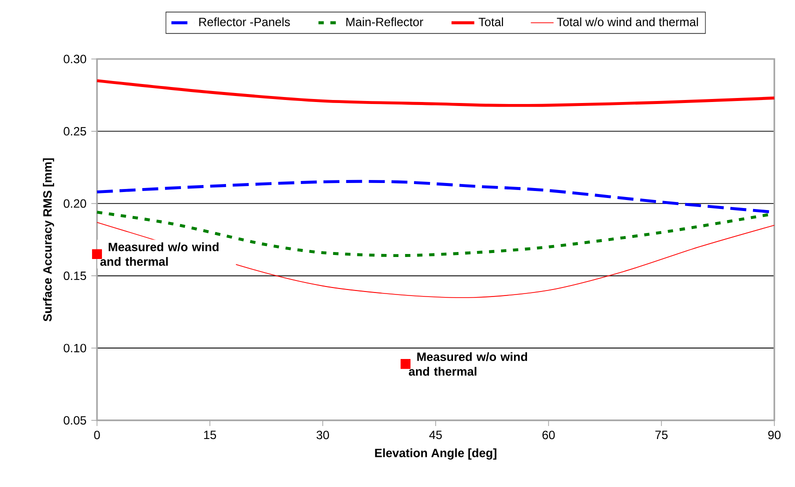  I want to click on legend-label: Total, so click(490, 21).